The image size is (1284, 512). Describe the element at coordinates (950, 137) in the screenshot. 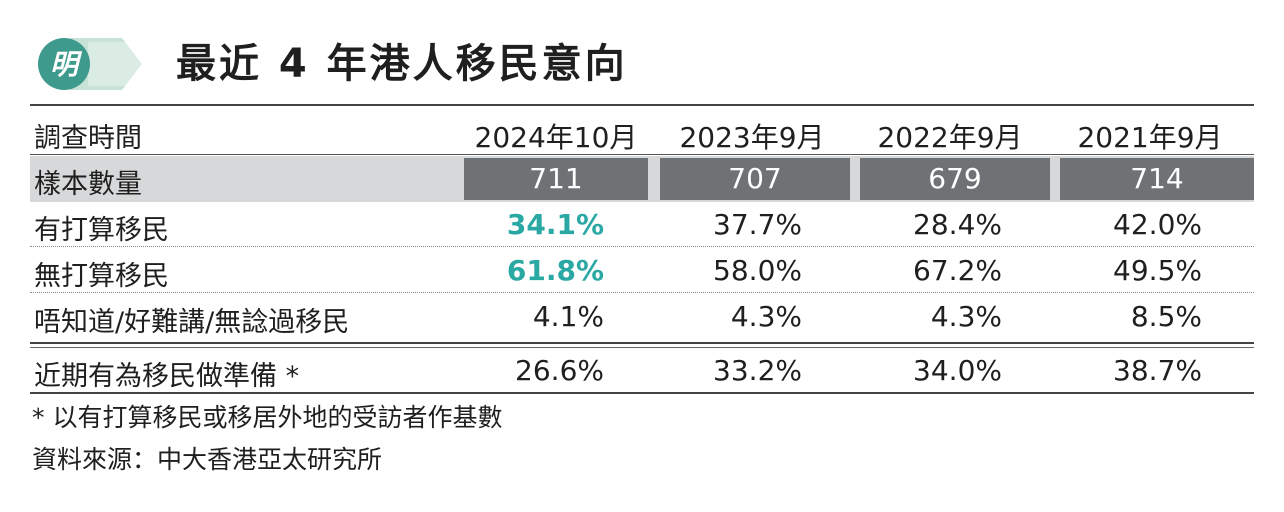

I see `column-header: 2022年9月` at that location.